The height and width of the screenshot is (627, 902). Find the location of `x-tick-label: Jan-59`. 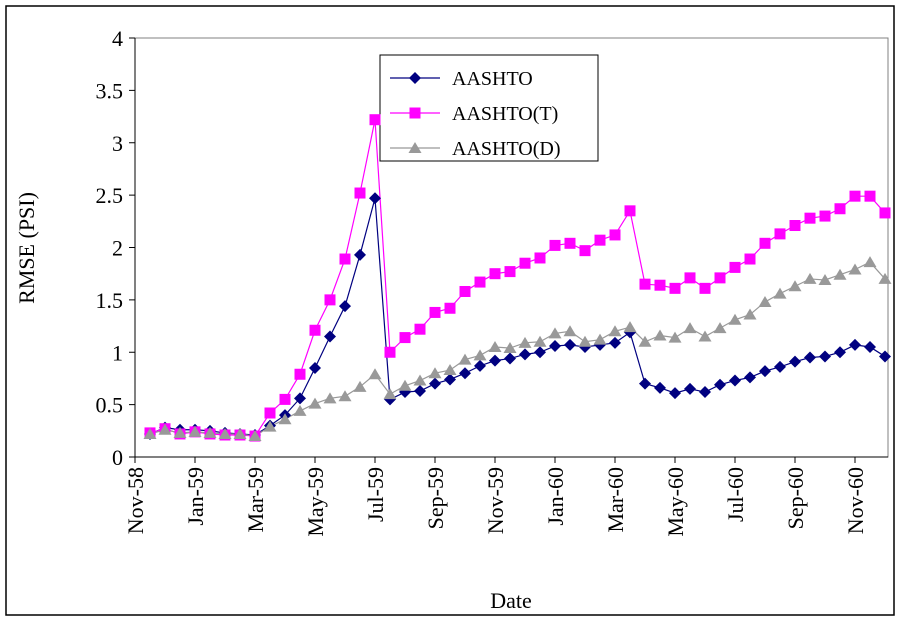

x-tick-label: Jan-59 is located at coordinates (195, 496).